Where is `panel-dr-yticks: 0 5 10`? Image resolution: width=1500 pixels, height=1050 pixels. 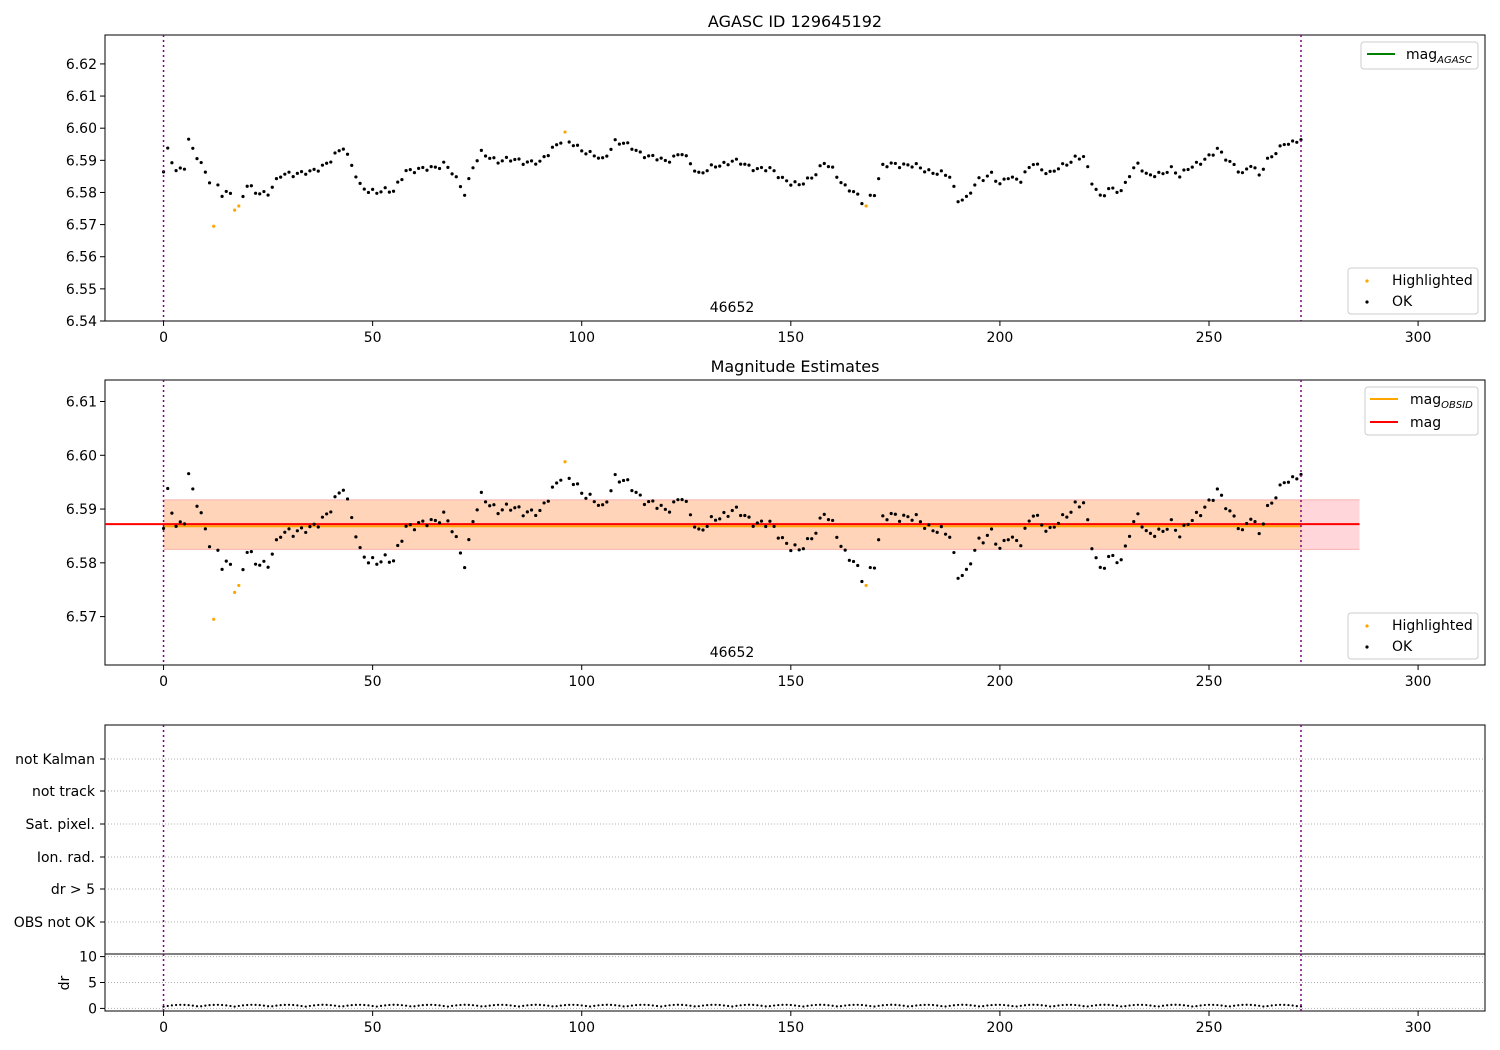 panel-dr-yticks: 0 5 10 is located at coordinates (92, 983).